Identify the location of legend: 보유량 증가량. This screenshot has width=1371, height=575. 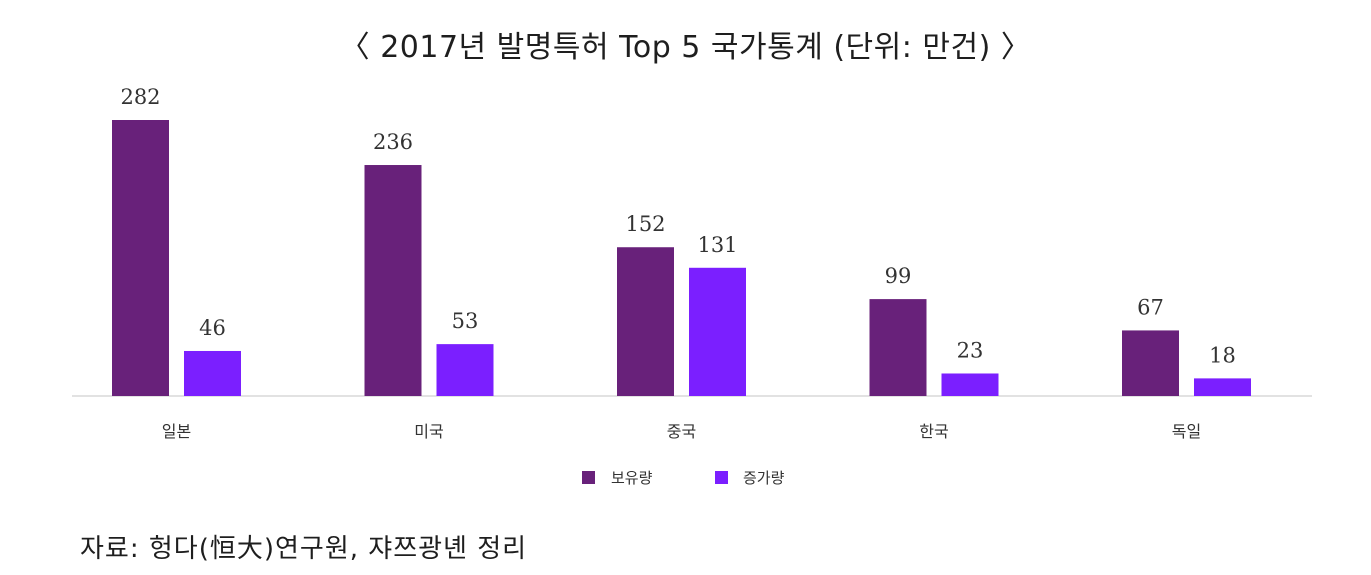
(683, 478).